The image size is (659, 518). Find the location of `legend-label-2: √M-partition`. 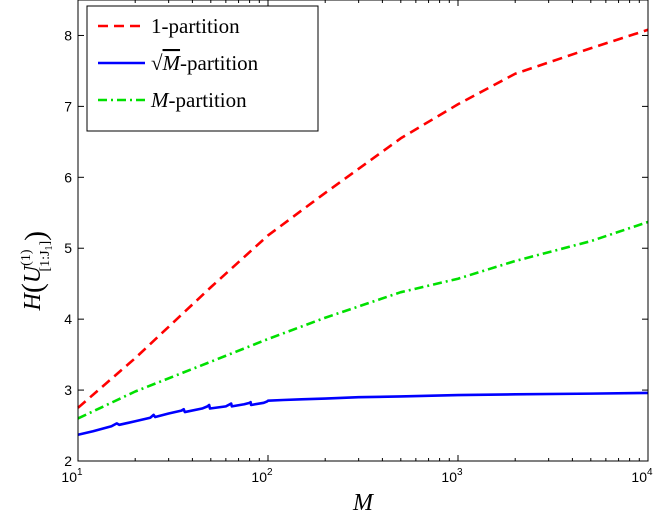

legend-label-2: √M-partition is located at coordinates (205, 63).